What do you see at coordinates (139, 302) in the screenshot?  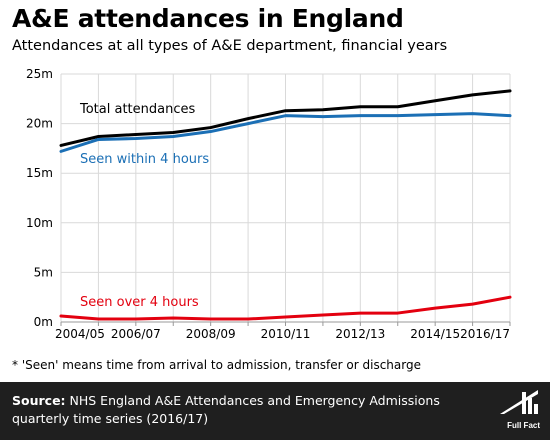 I see `series-label-3: Seen over 4 hours` at bounding box center [139, 302].